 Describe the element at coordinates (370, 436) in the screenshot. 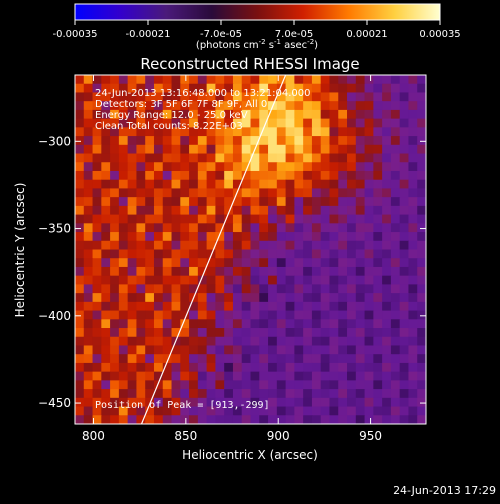

I see `x-tick-label: 950` at that location.